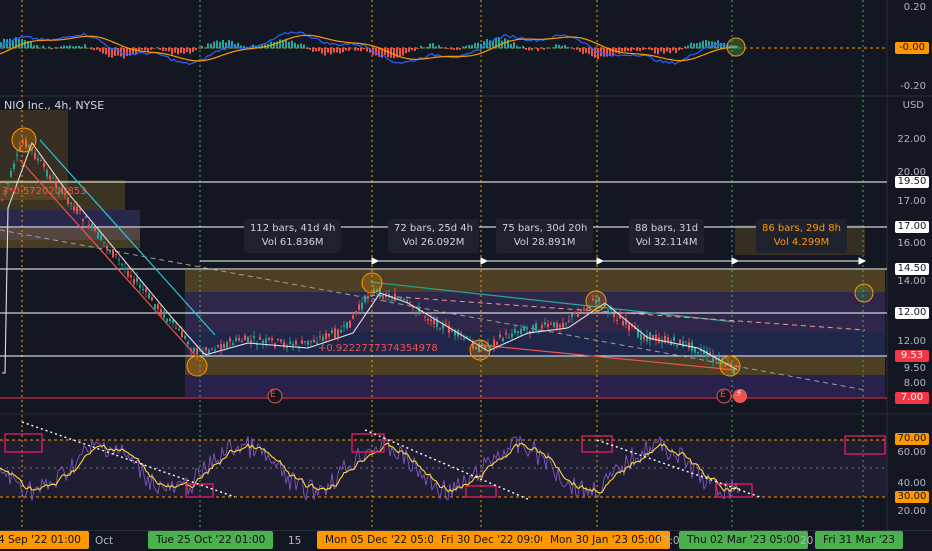 This screenshot has width=932, height=551. I want to click on price-level-label: 7.00, so click(912, 398).